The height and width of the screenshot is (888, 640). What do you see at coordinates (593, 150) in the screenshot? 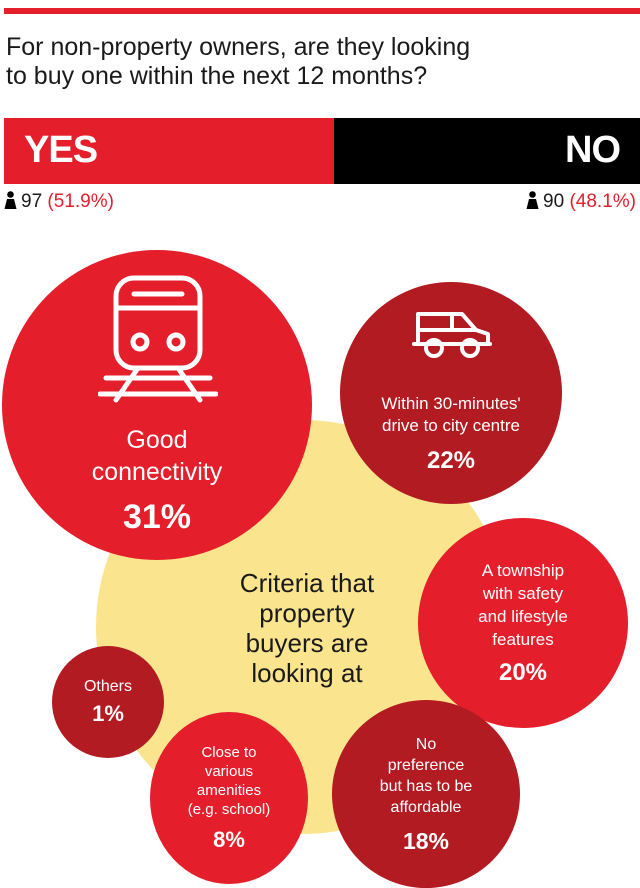
I see `no-label: NO` at bounding box center [593, 150].